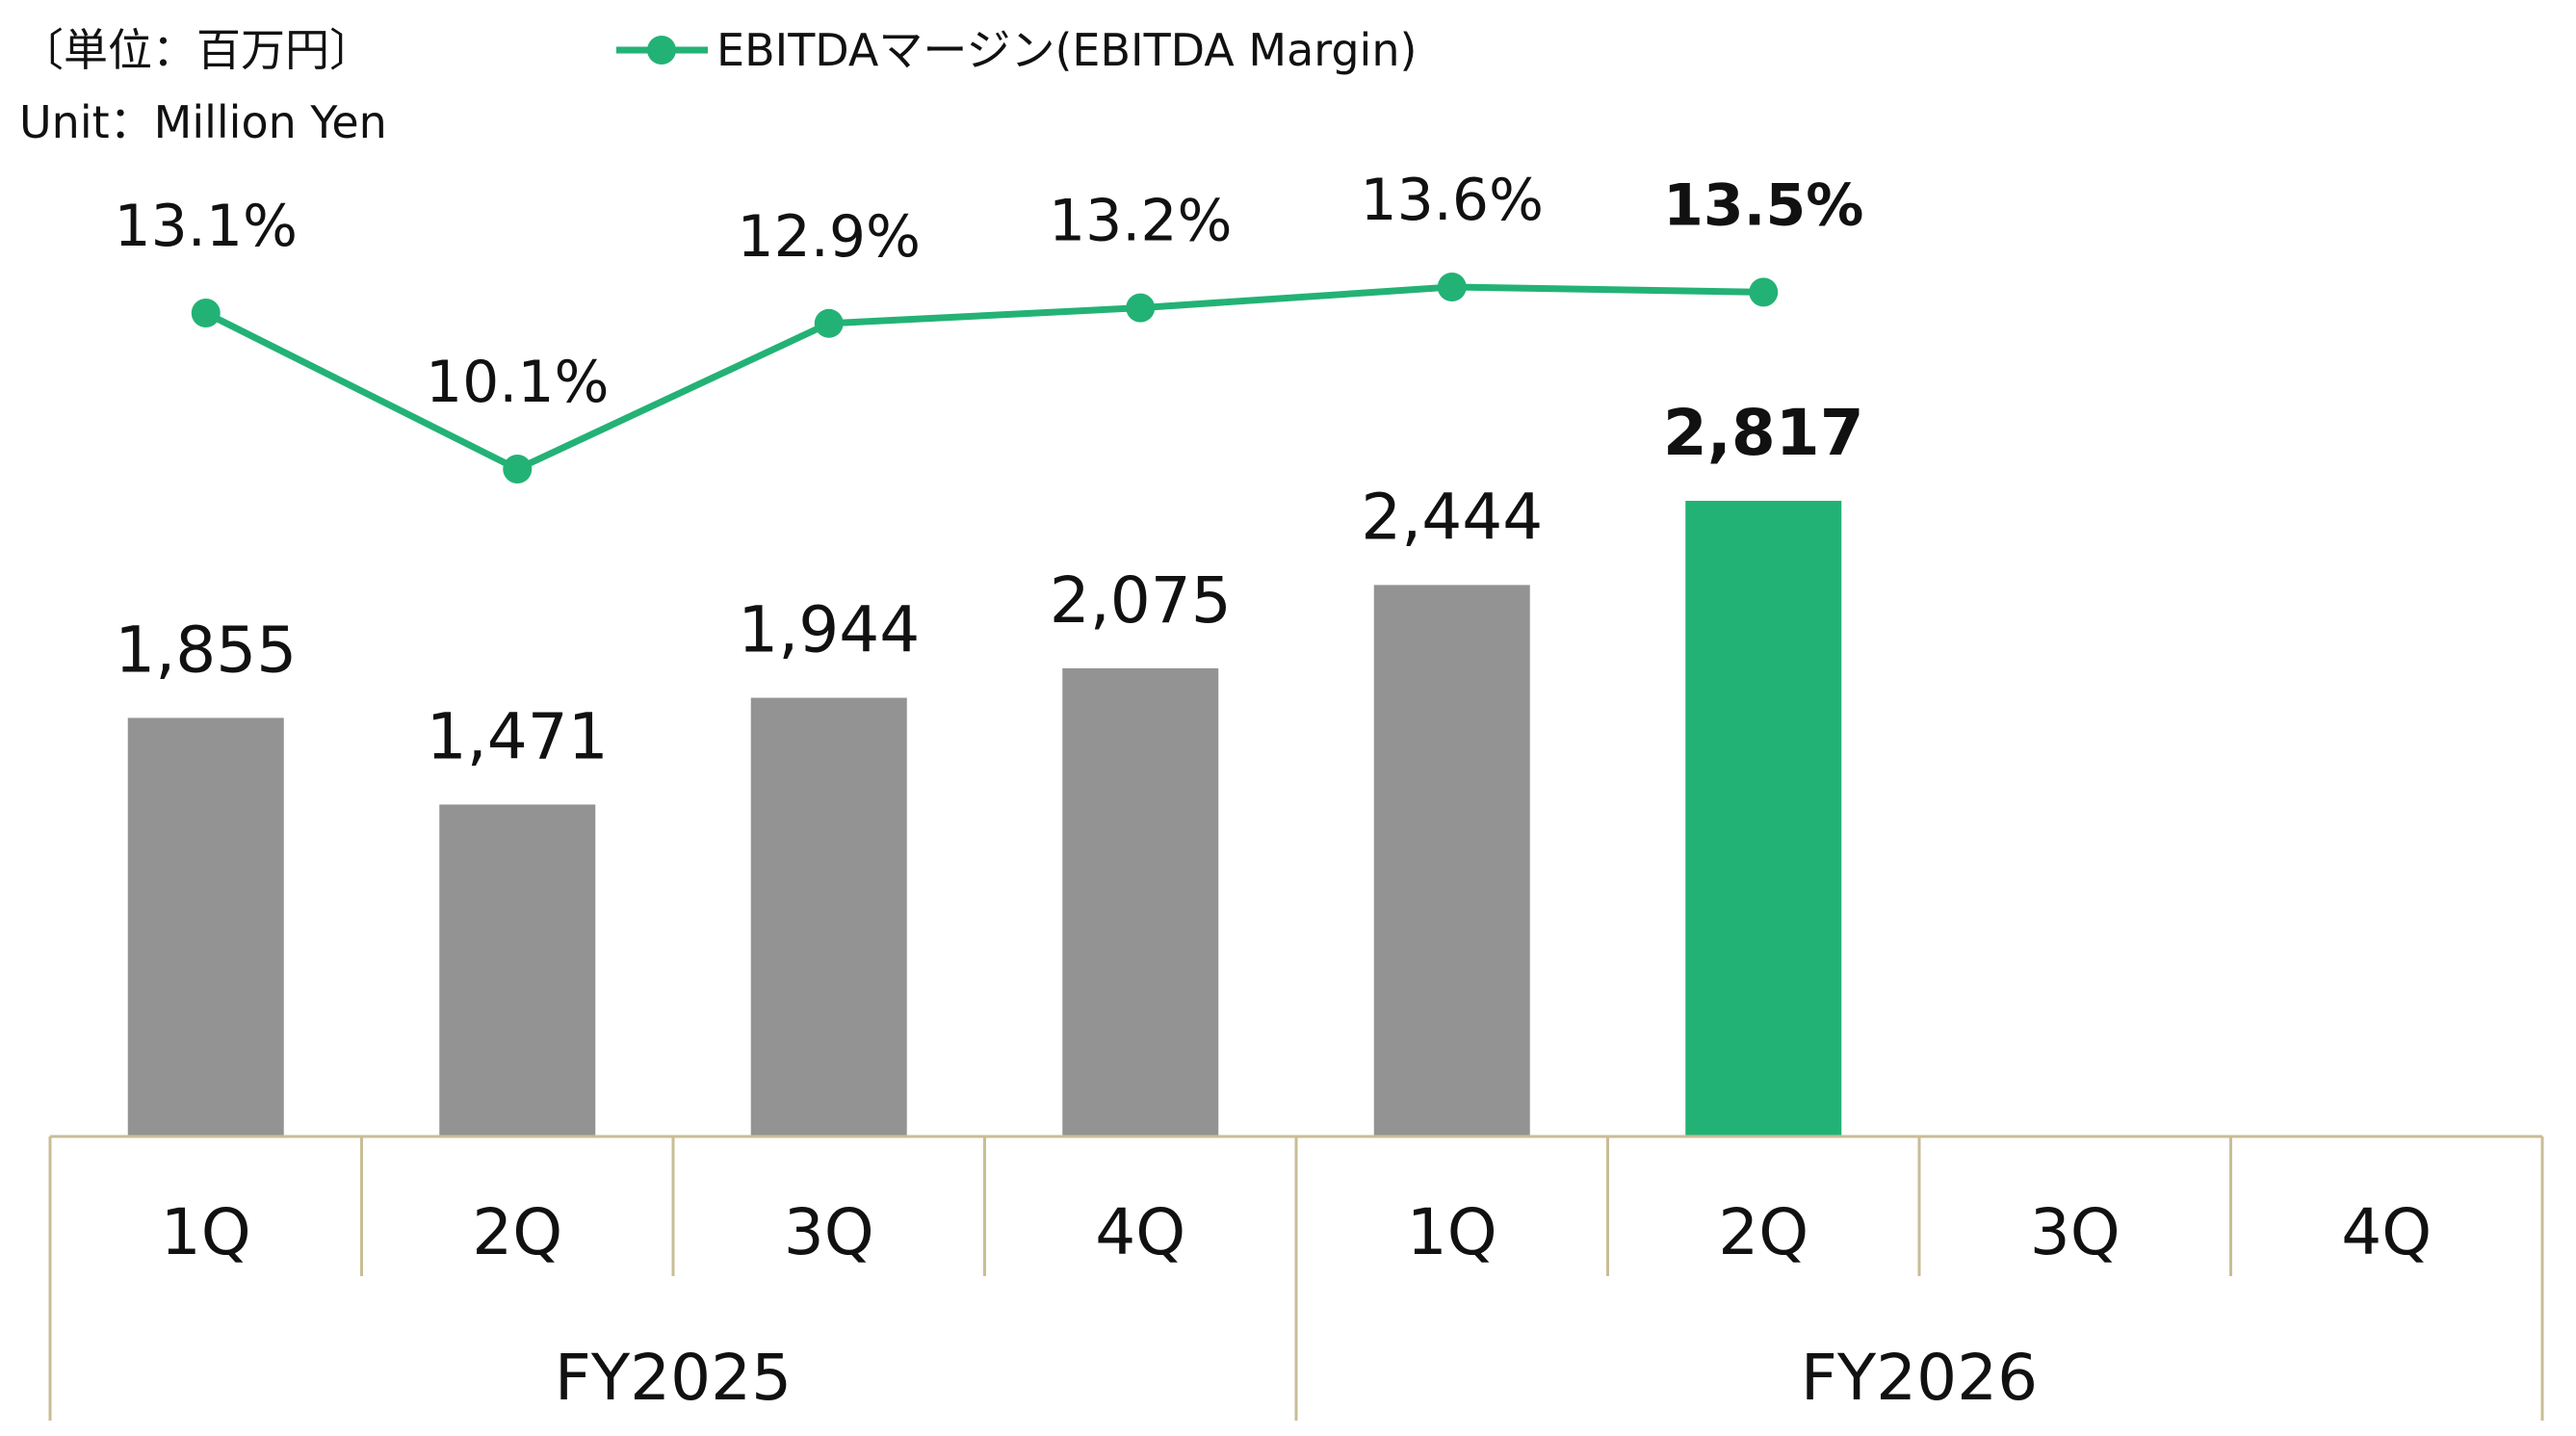 The width and height of the screenshot is (2576, 1436). What do you see at coordinates (829, 237) in the screenshot?
I see `margin-value-label: 12.9%` at bounding box center [829, 237].